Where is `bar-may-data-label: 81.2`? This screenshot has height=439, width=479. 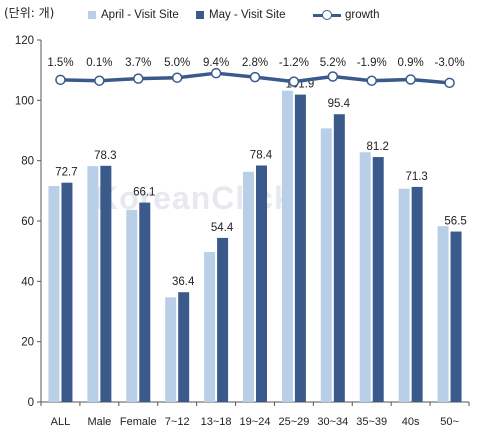 bar-may-data-label: 81.2 is located at coordinates (378, 147).